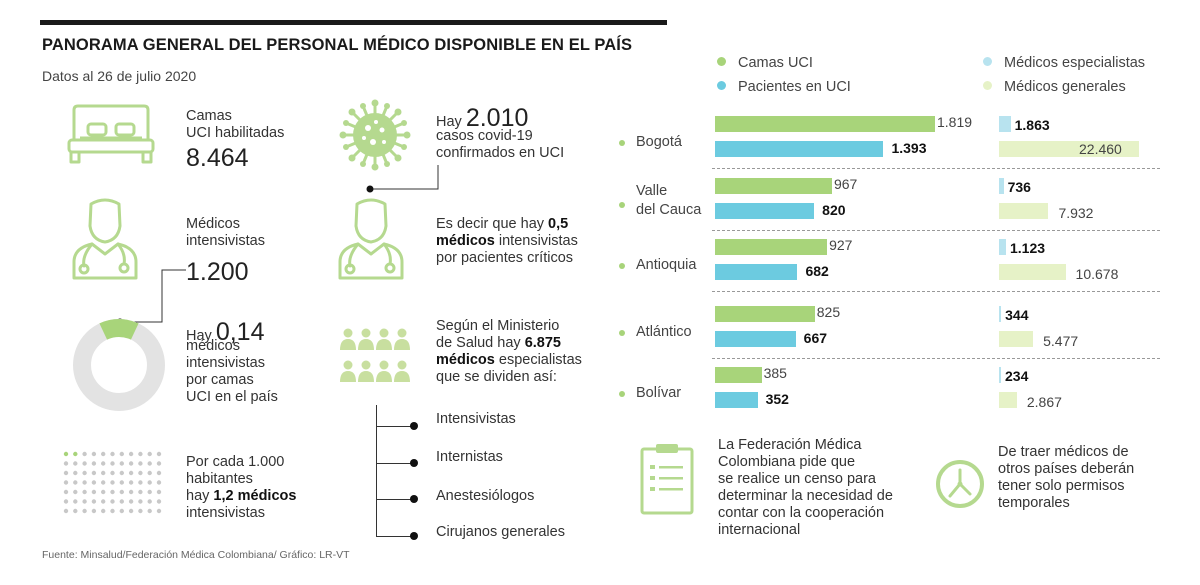 This screenshot has height=585, width=1200. I want to click on value-camas-uci: 825, so click(828, 312).